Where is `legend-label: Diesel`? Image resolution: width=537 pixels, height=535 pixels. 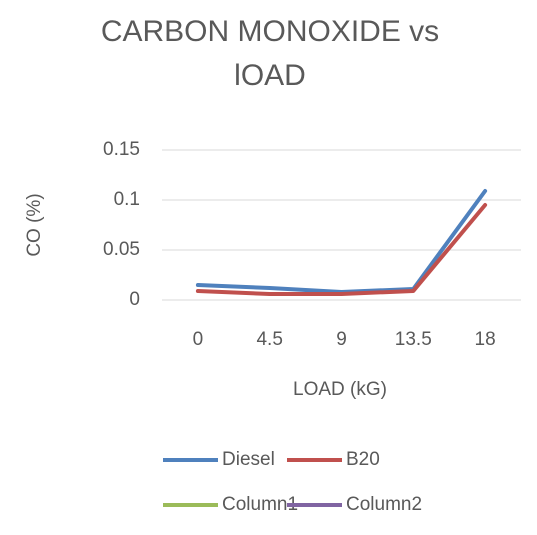
legend-label: Diesel is located at coordinates (248, 459).